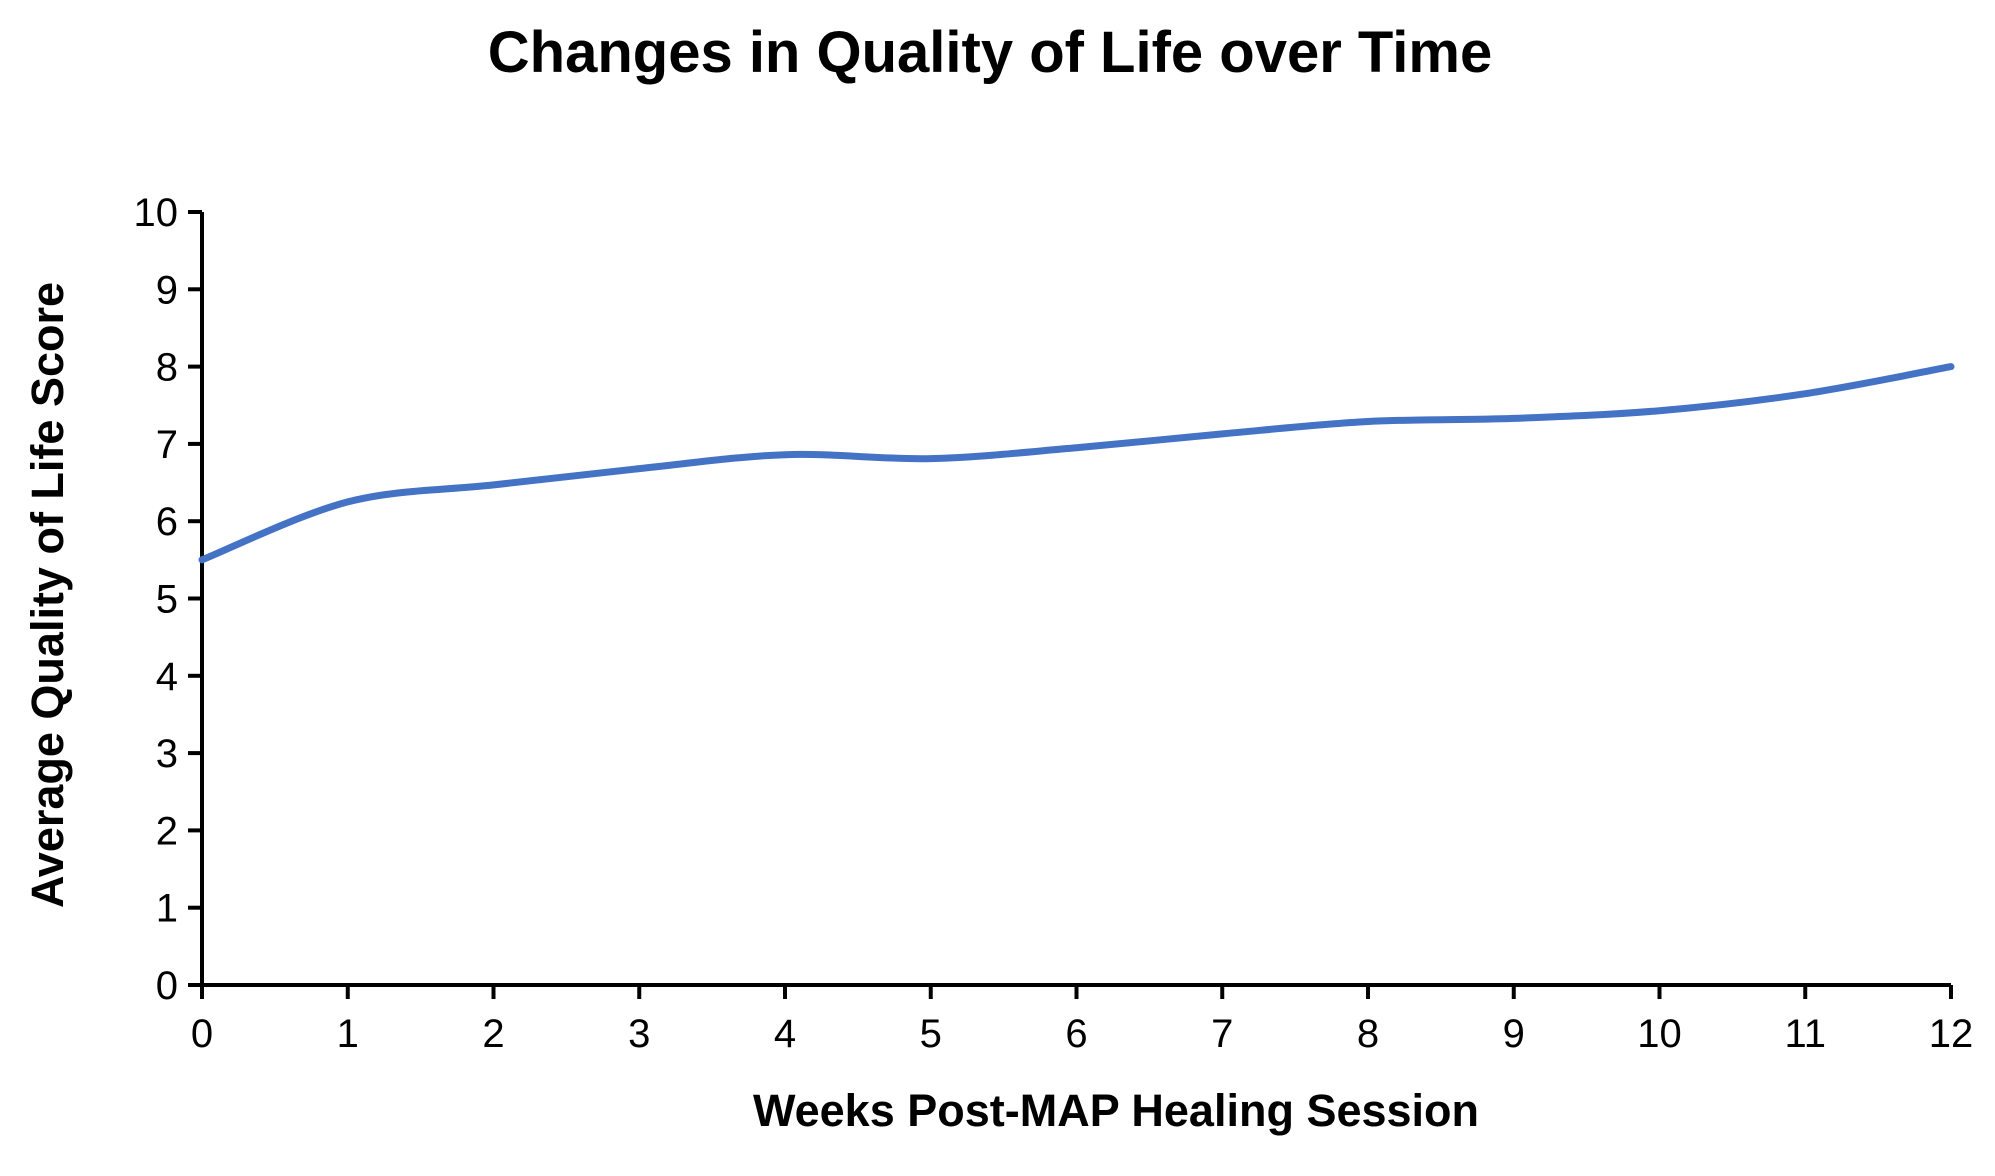 The height and width of the screenshot is (1176, 1995). I want to click on y-axis-title: Average Quality of Life Score, so click(47, 595).